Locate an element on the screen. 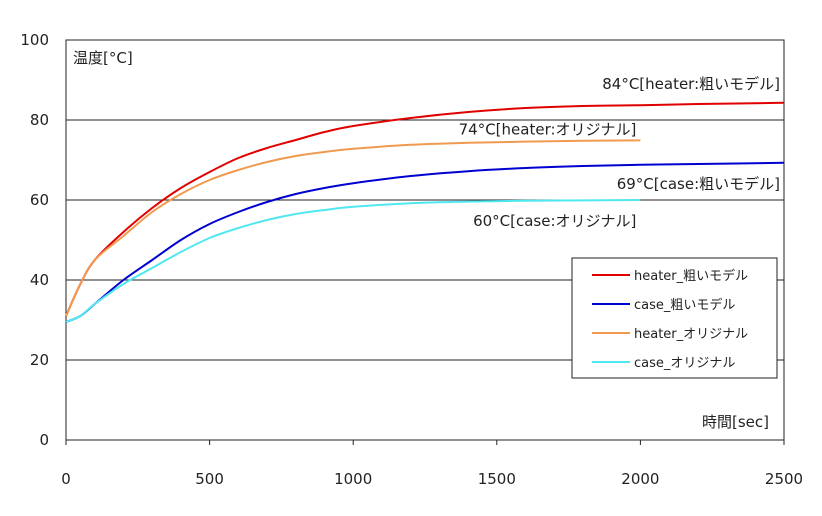  annotation-label: 74°C[heater:オリジナル] is located at coordinates (548, 129).